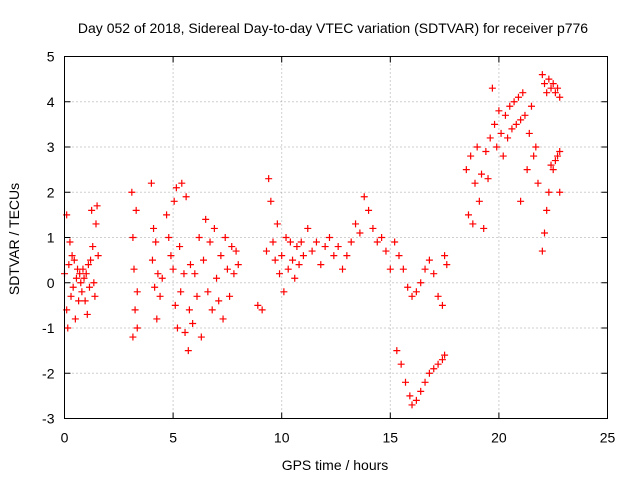 This screenshot has height=480, width=640. What do you see at coordinates (48, 419) in the screenshot?
I see `y-tick-label: -3` at bounding box center [48, 419].